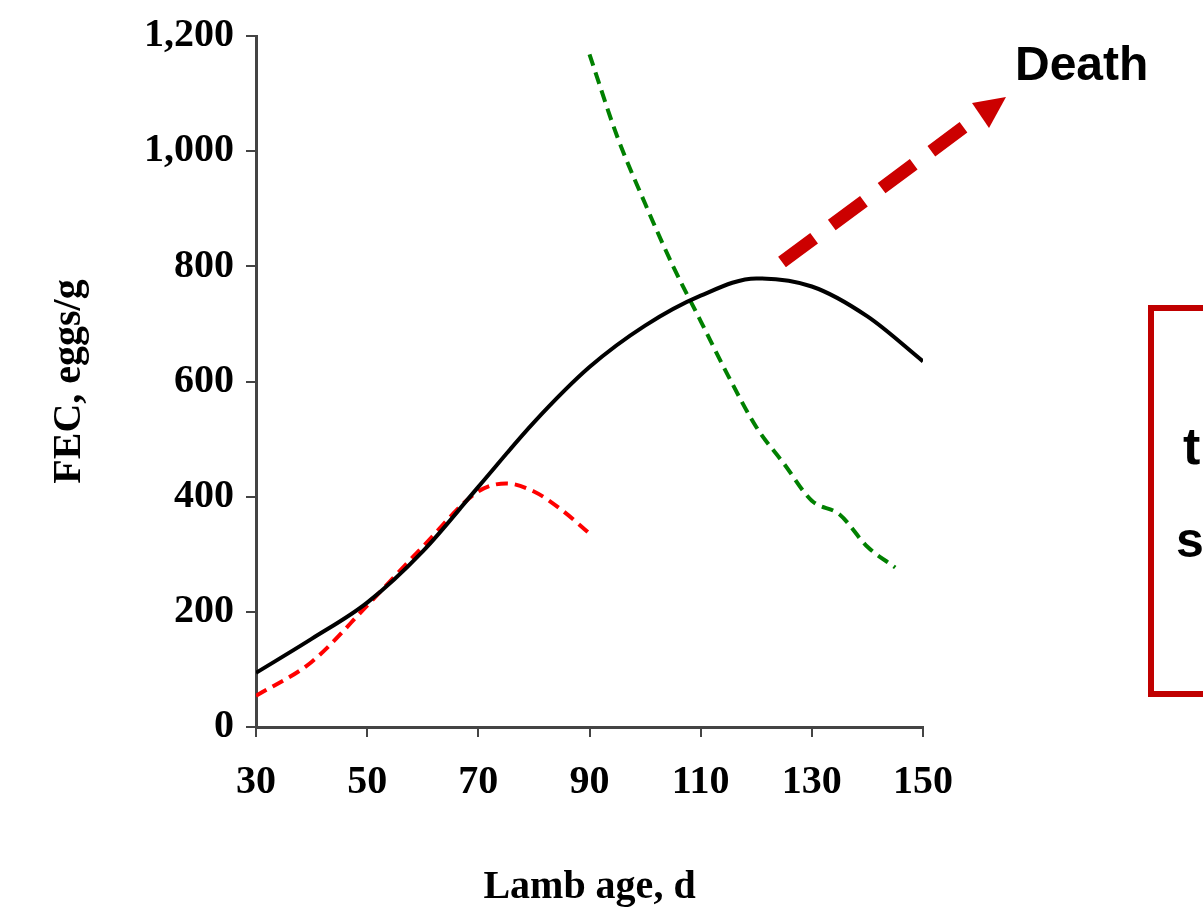  What do you see at coordinates (189, 33) in the screenshot?
I see `y-tick-label: 1,200` at bounding box center [189, 33].